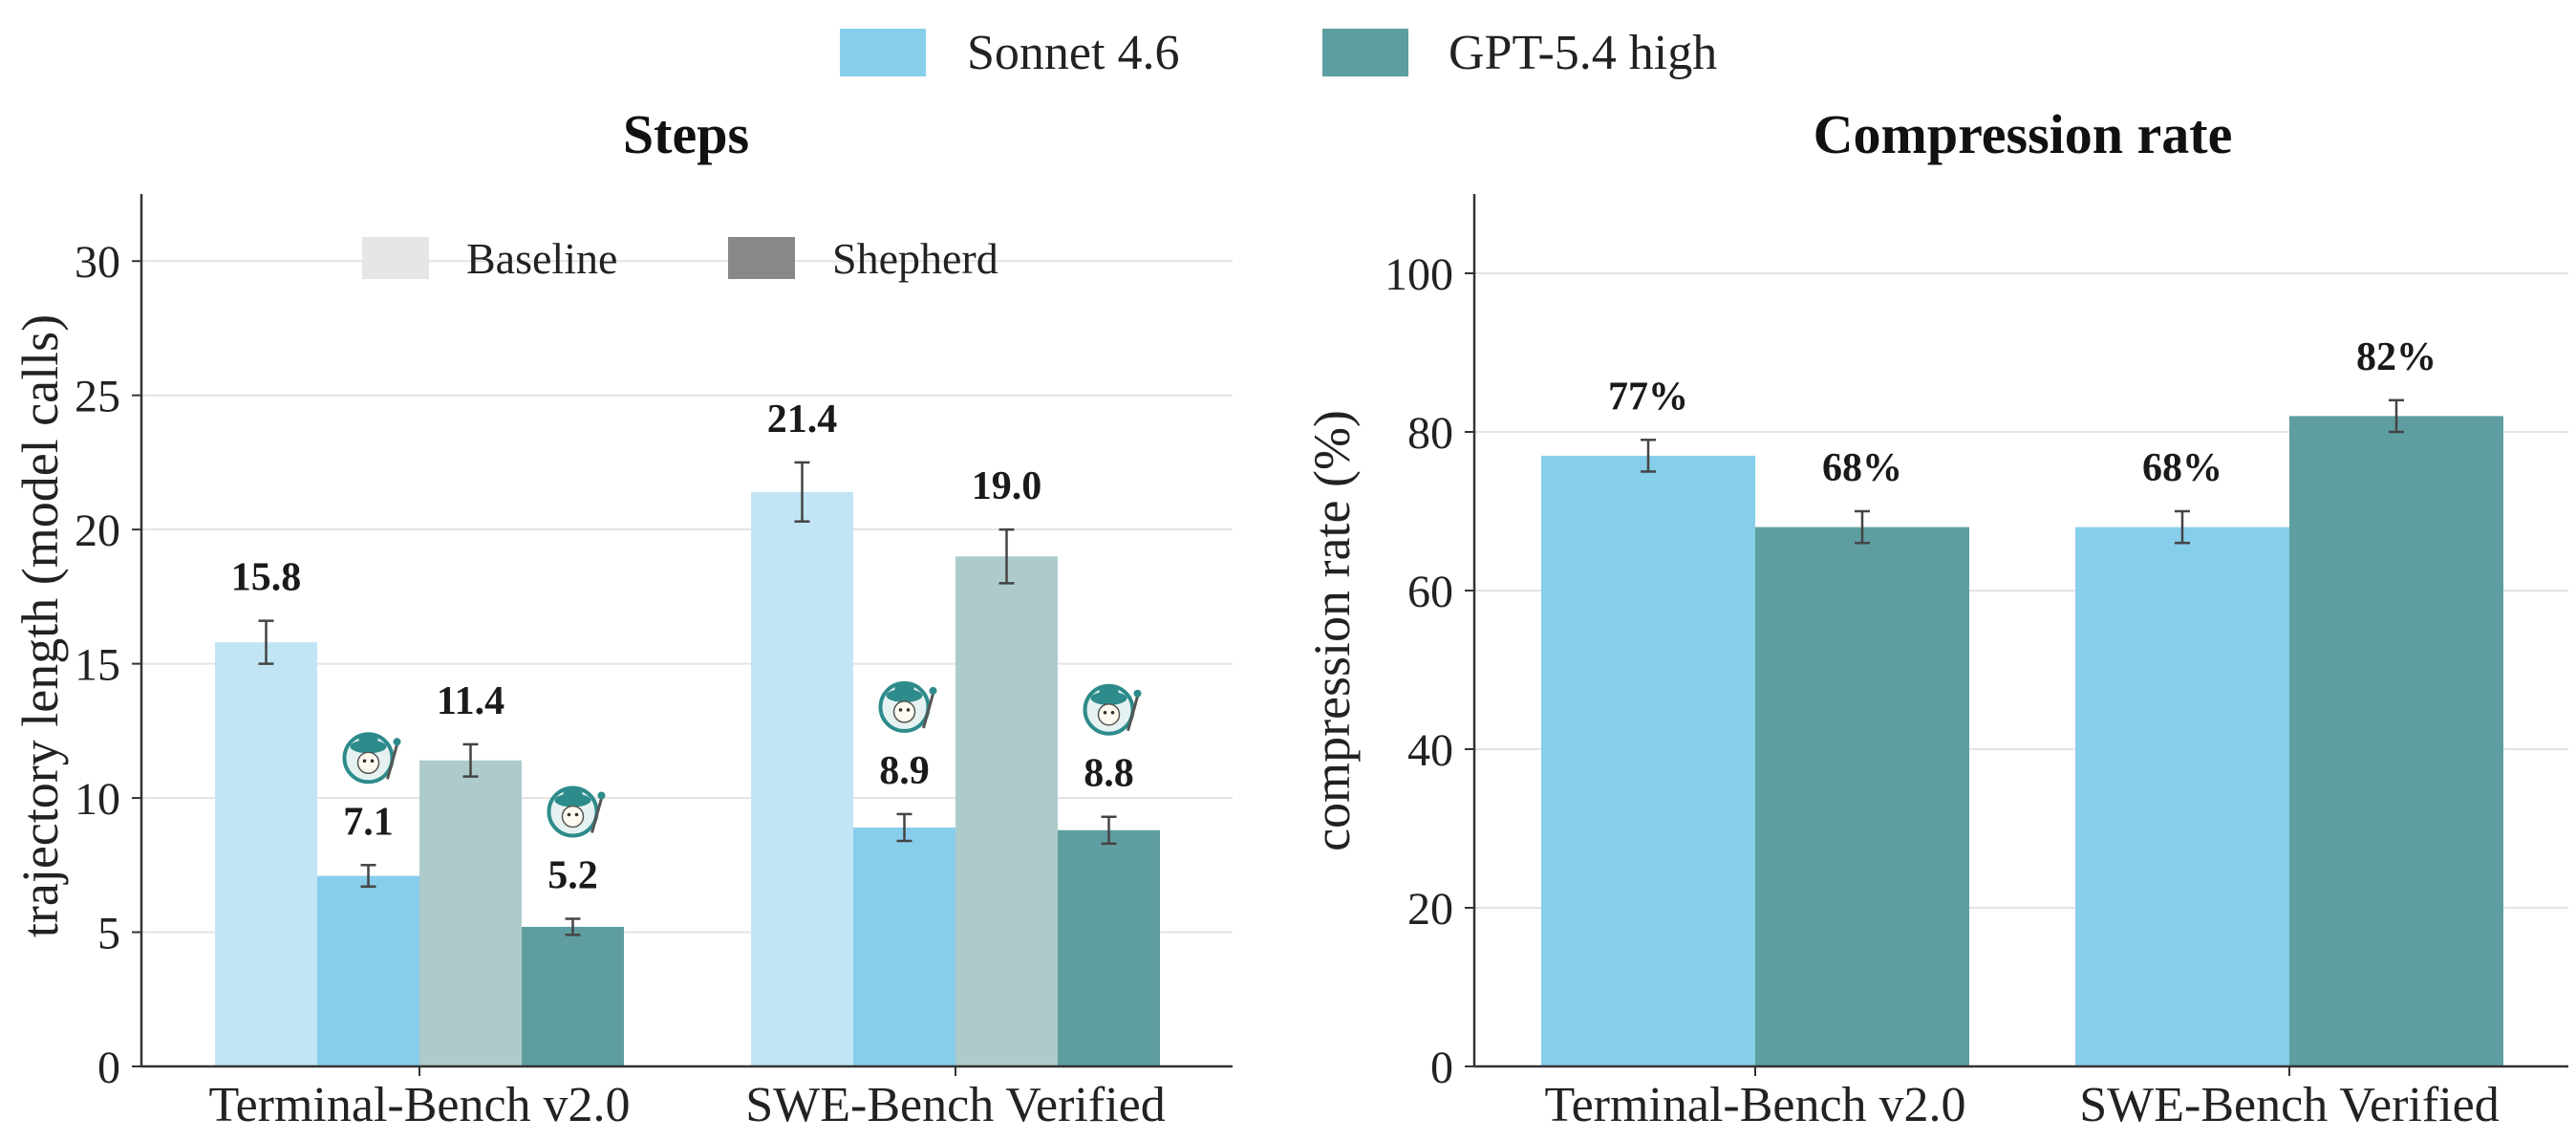 This screenshot has height=1140, width=2576. What do you see at coordinates (97, 799) in the screenshot?
I see `y-tick-label: 10` at bounding box center [97, 799].